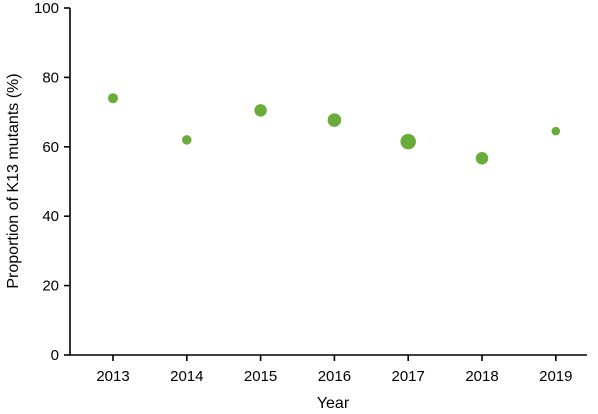  I want to click on data-point-2015, so click(260, 110).